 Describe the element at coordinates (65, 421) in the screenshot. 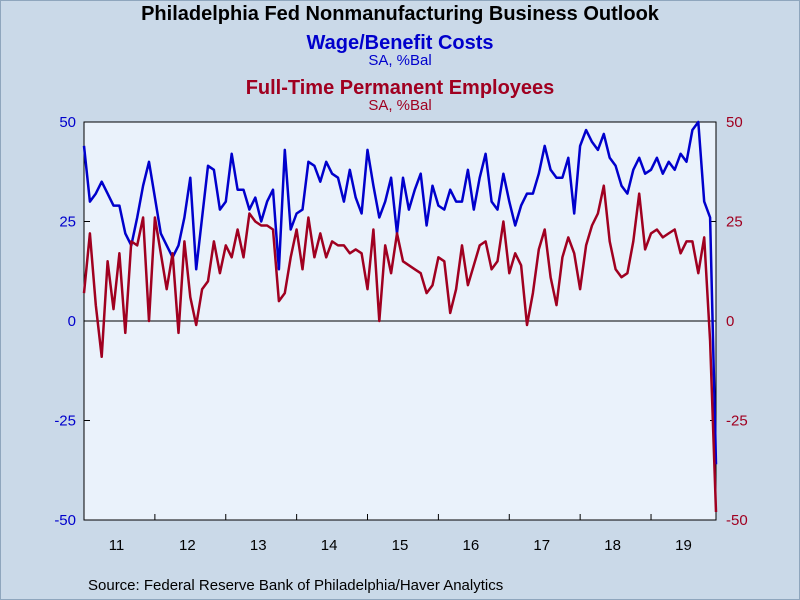

I see `y-tick-label-left: -25` at that location.